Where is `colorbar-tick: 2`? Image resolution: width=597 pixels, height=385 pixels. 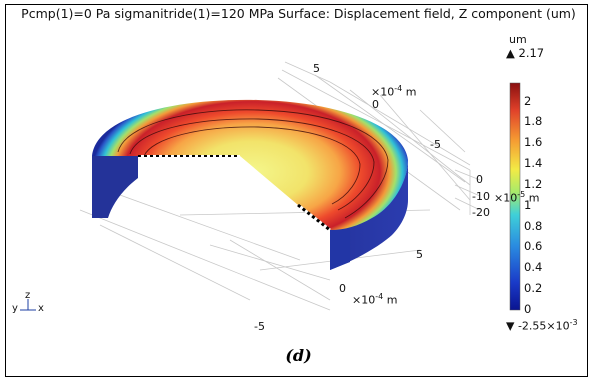 colorbar-tick: 2 is located at coordinates (528, 101).